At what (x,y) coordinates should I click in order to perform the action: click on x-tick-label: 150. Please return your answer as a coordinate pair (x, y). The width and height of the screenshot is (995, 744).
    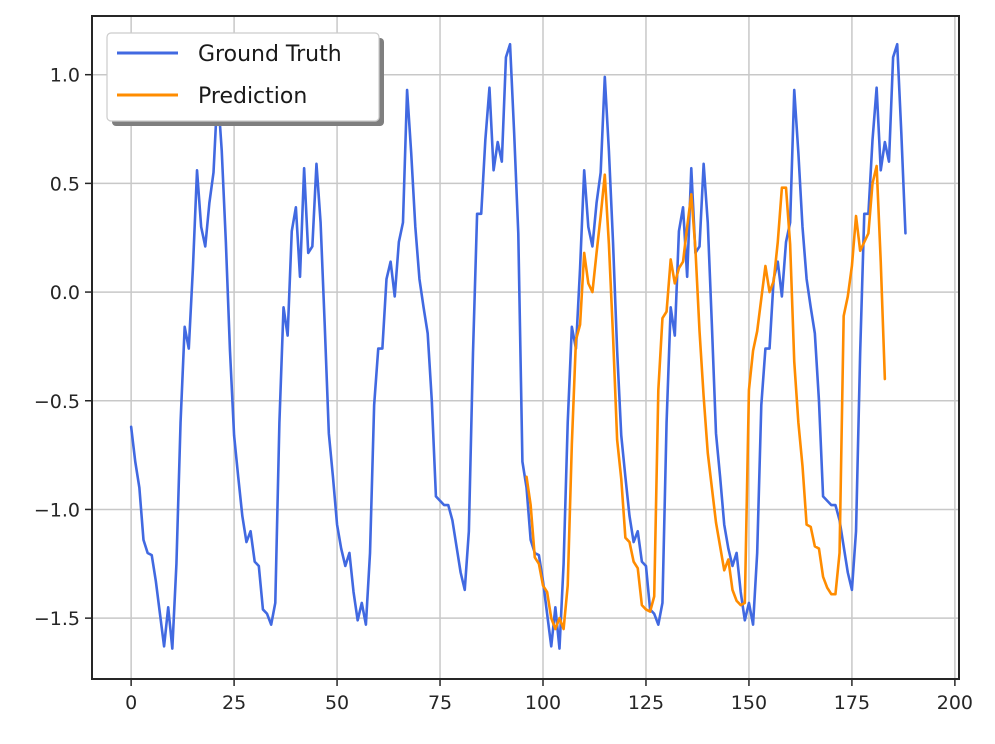
    Looking at the image, I should click on (749, 703).